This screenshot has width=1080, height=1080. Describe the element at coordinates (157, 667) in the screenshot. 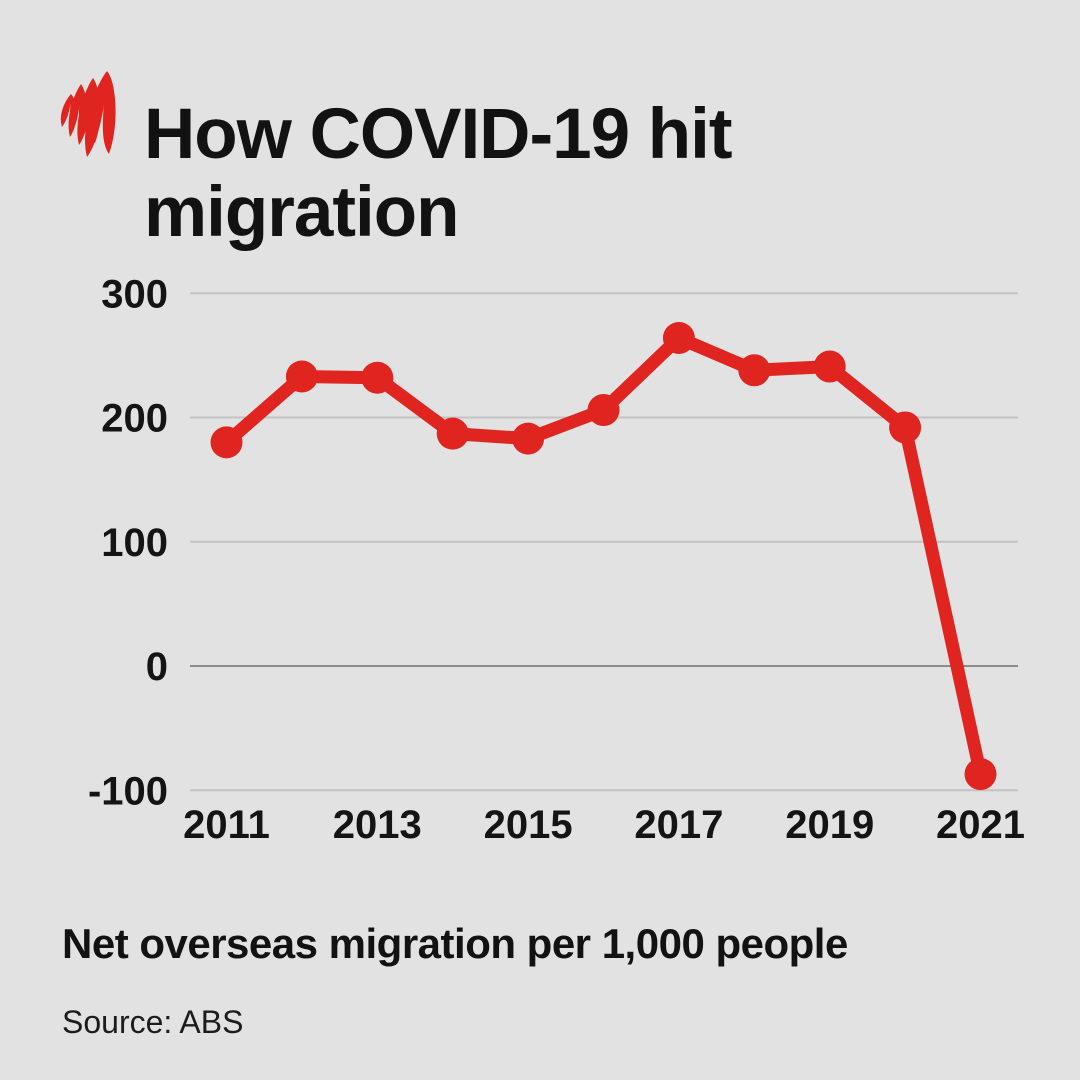

I see `y-tick-label: 0` at that location.